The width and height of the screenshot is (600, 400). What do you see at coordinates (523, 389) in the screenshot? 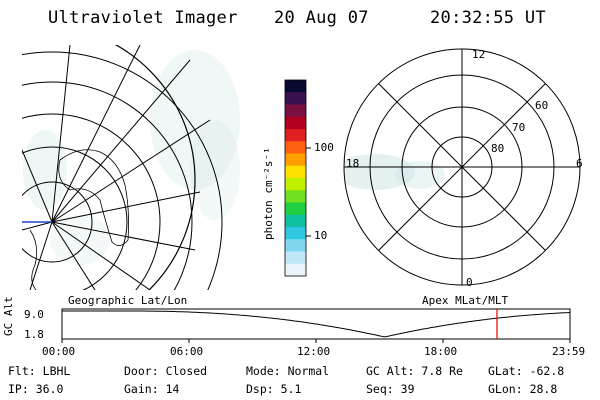
I see `status-glon: GLon: 28.8` at bounding box center [523, 389].